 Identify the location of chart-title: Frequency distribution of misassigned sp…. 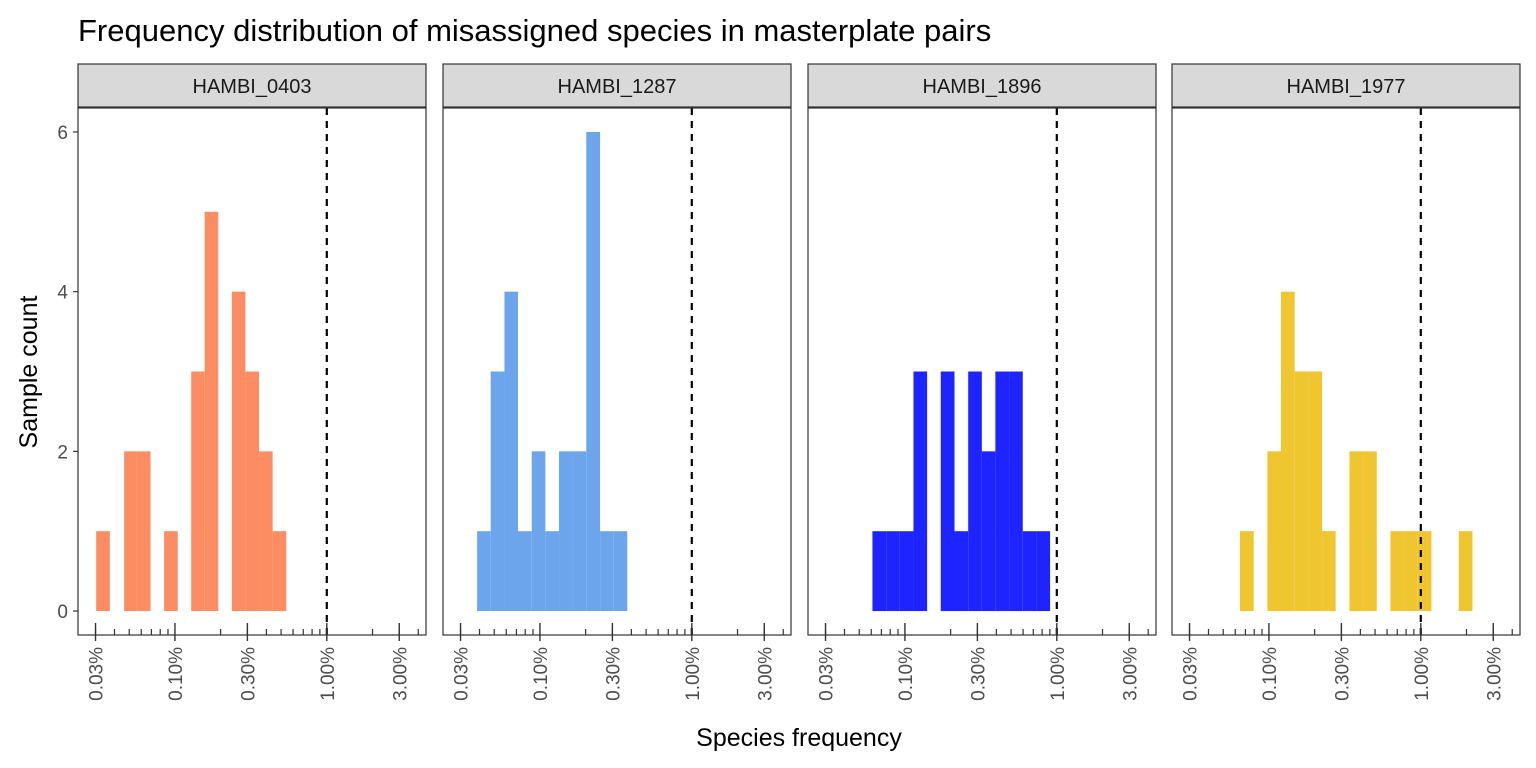
(534, 30).